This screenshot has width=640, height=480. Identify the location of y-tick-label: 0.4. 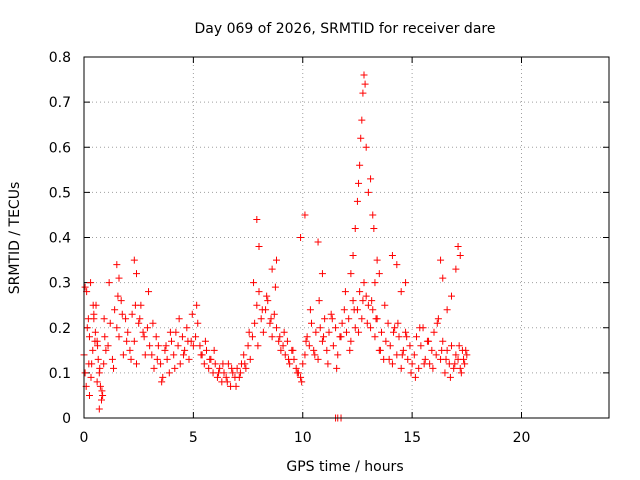
(60, 239).